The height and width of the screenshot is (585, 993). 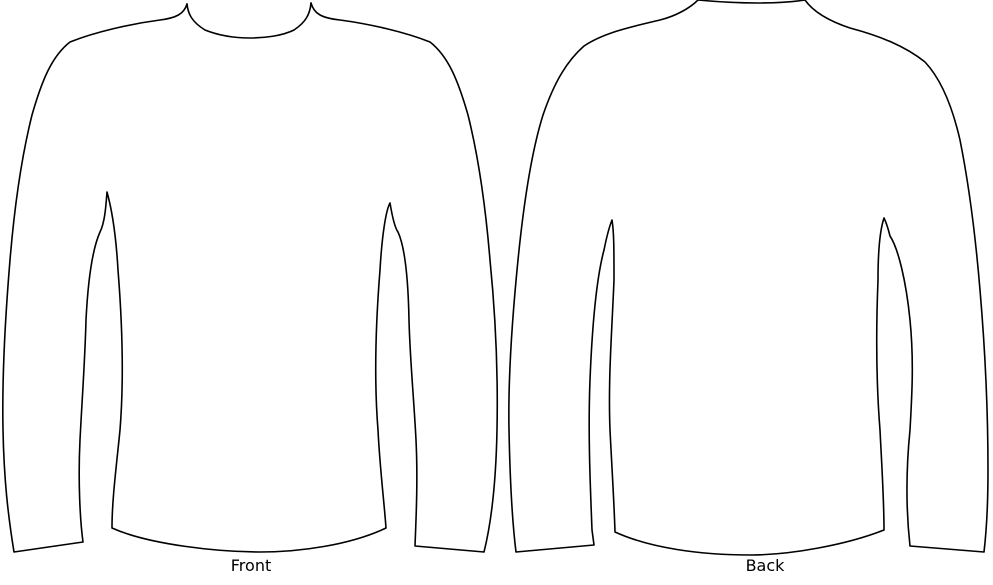 What do you see at coordinates (765, 565) in the screenshot?
I see `back-view-label: Back` at bounding box center [765, 565].